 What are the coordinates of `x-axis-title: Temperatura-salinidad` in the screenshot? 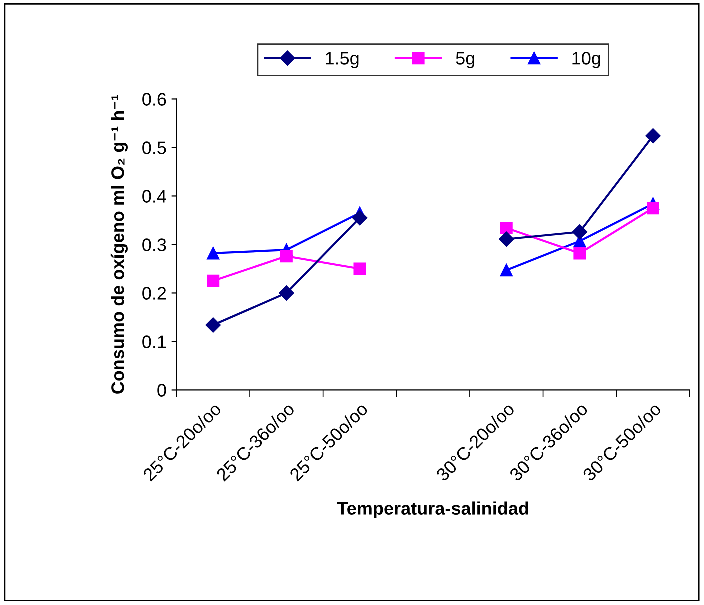 It's located at (432, 510).